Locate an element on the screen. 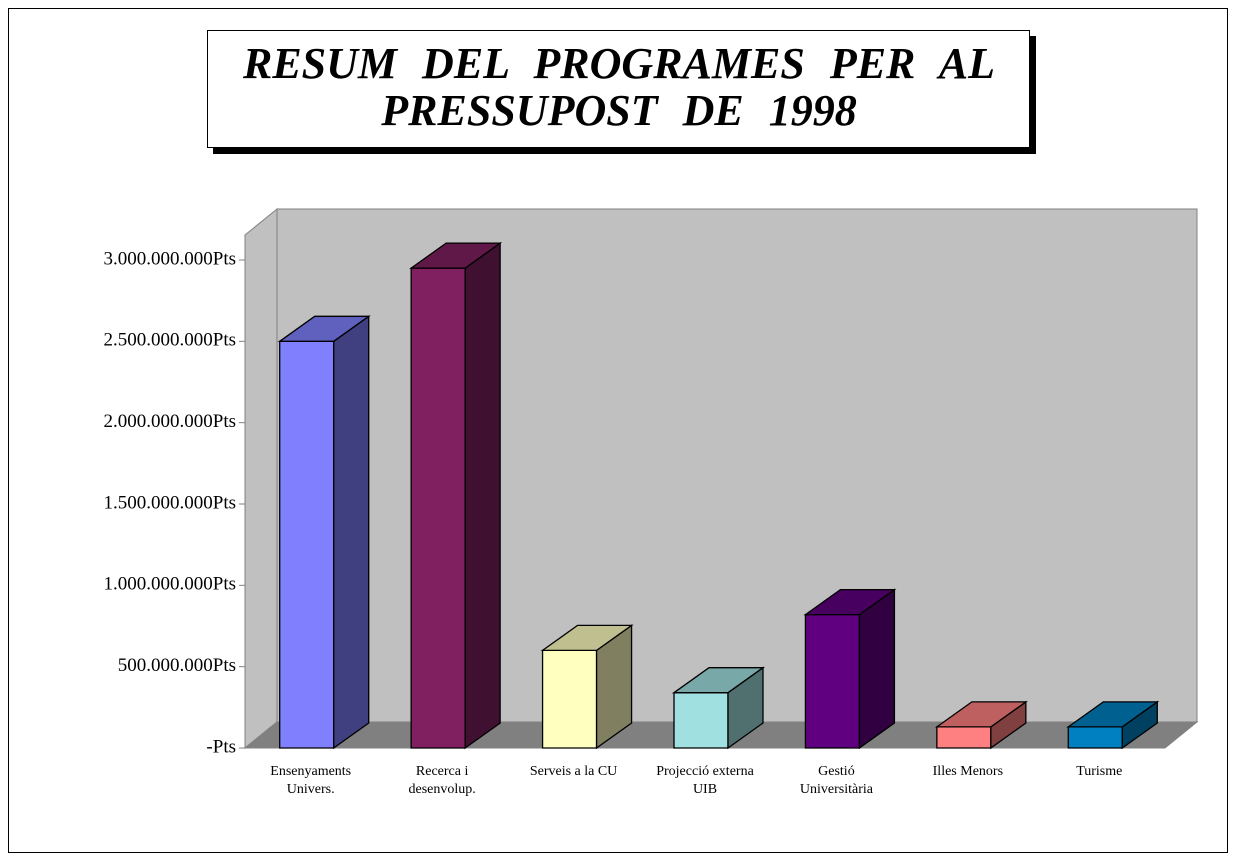 The width and height of the screenshot is (1238, 857). y-tick-label: -Pts is located at coordinates (221, 746).